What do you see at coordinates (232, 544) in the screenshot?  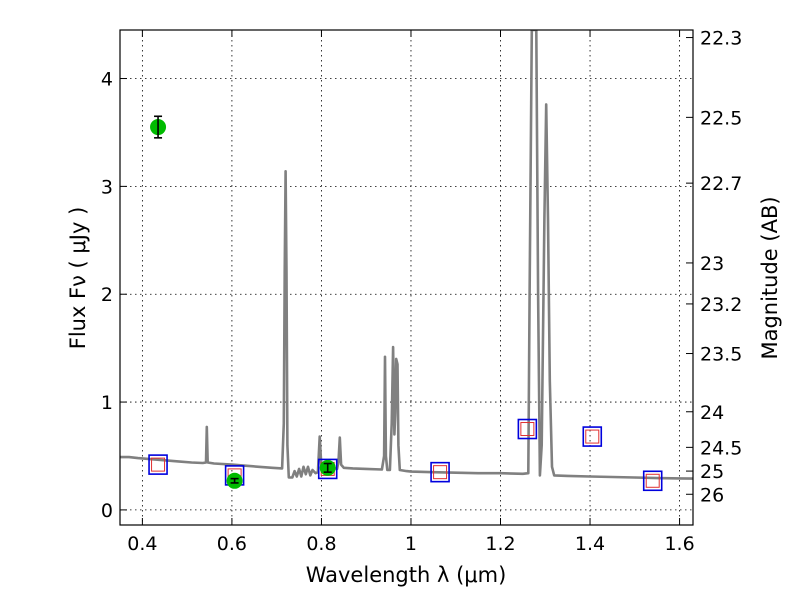 I see `x-tick-label: 0.6` at bounding box center [232, 544].